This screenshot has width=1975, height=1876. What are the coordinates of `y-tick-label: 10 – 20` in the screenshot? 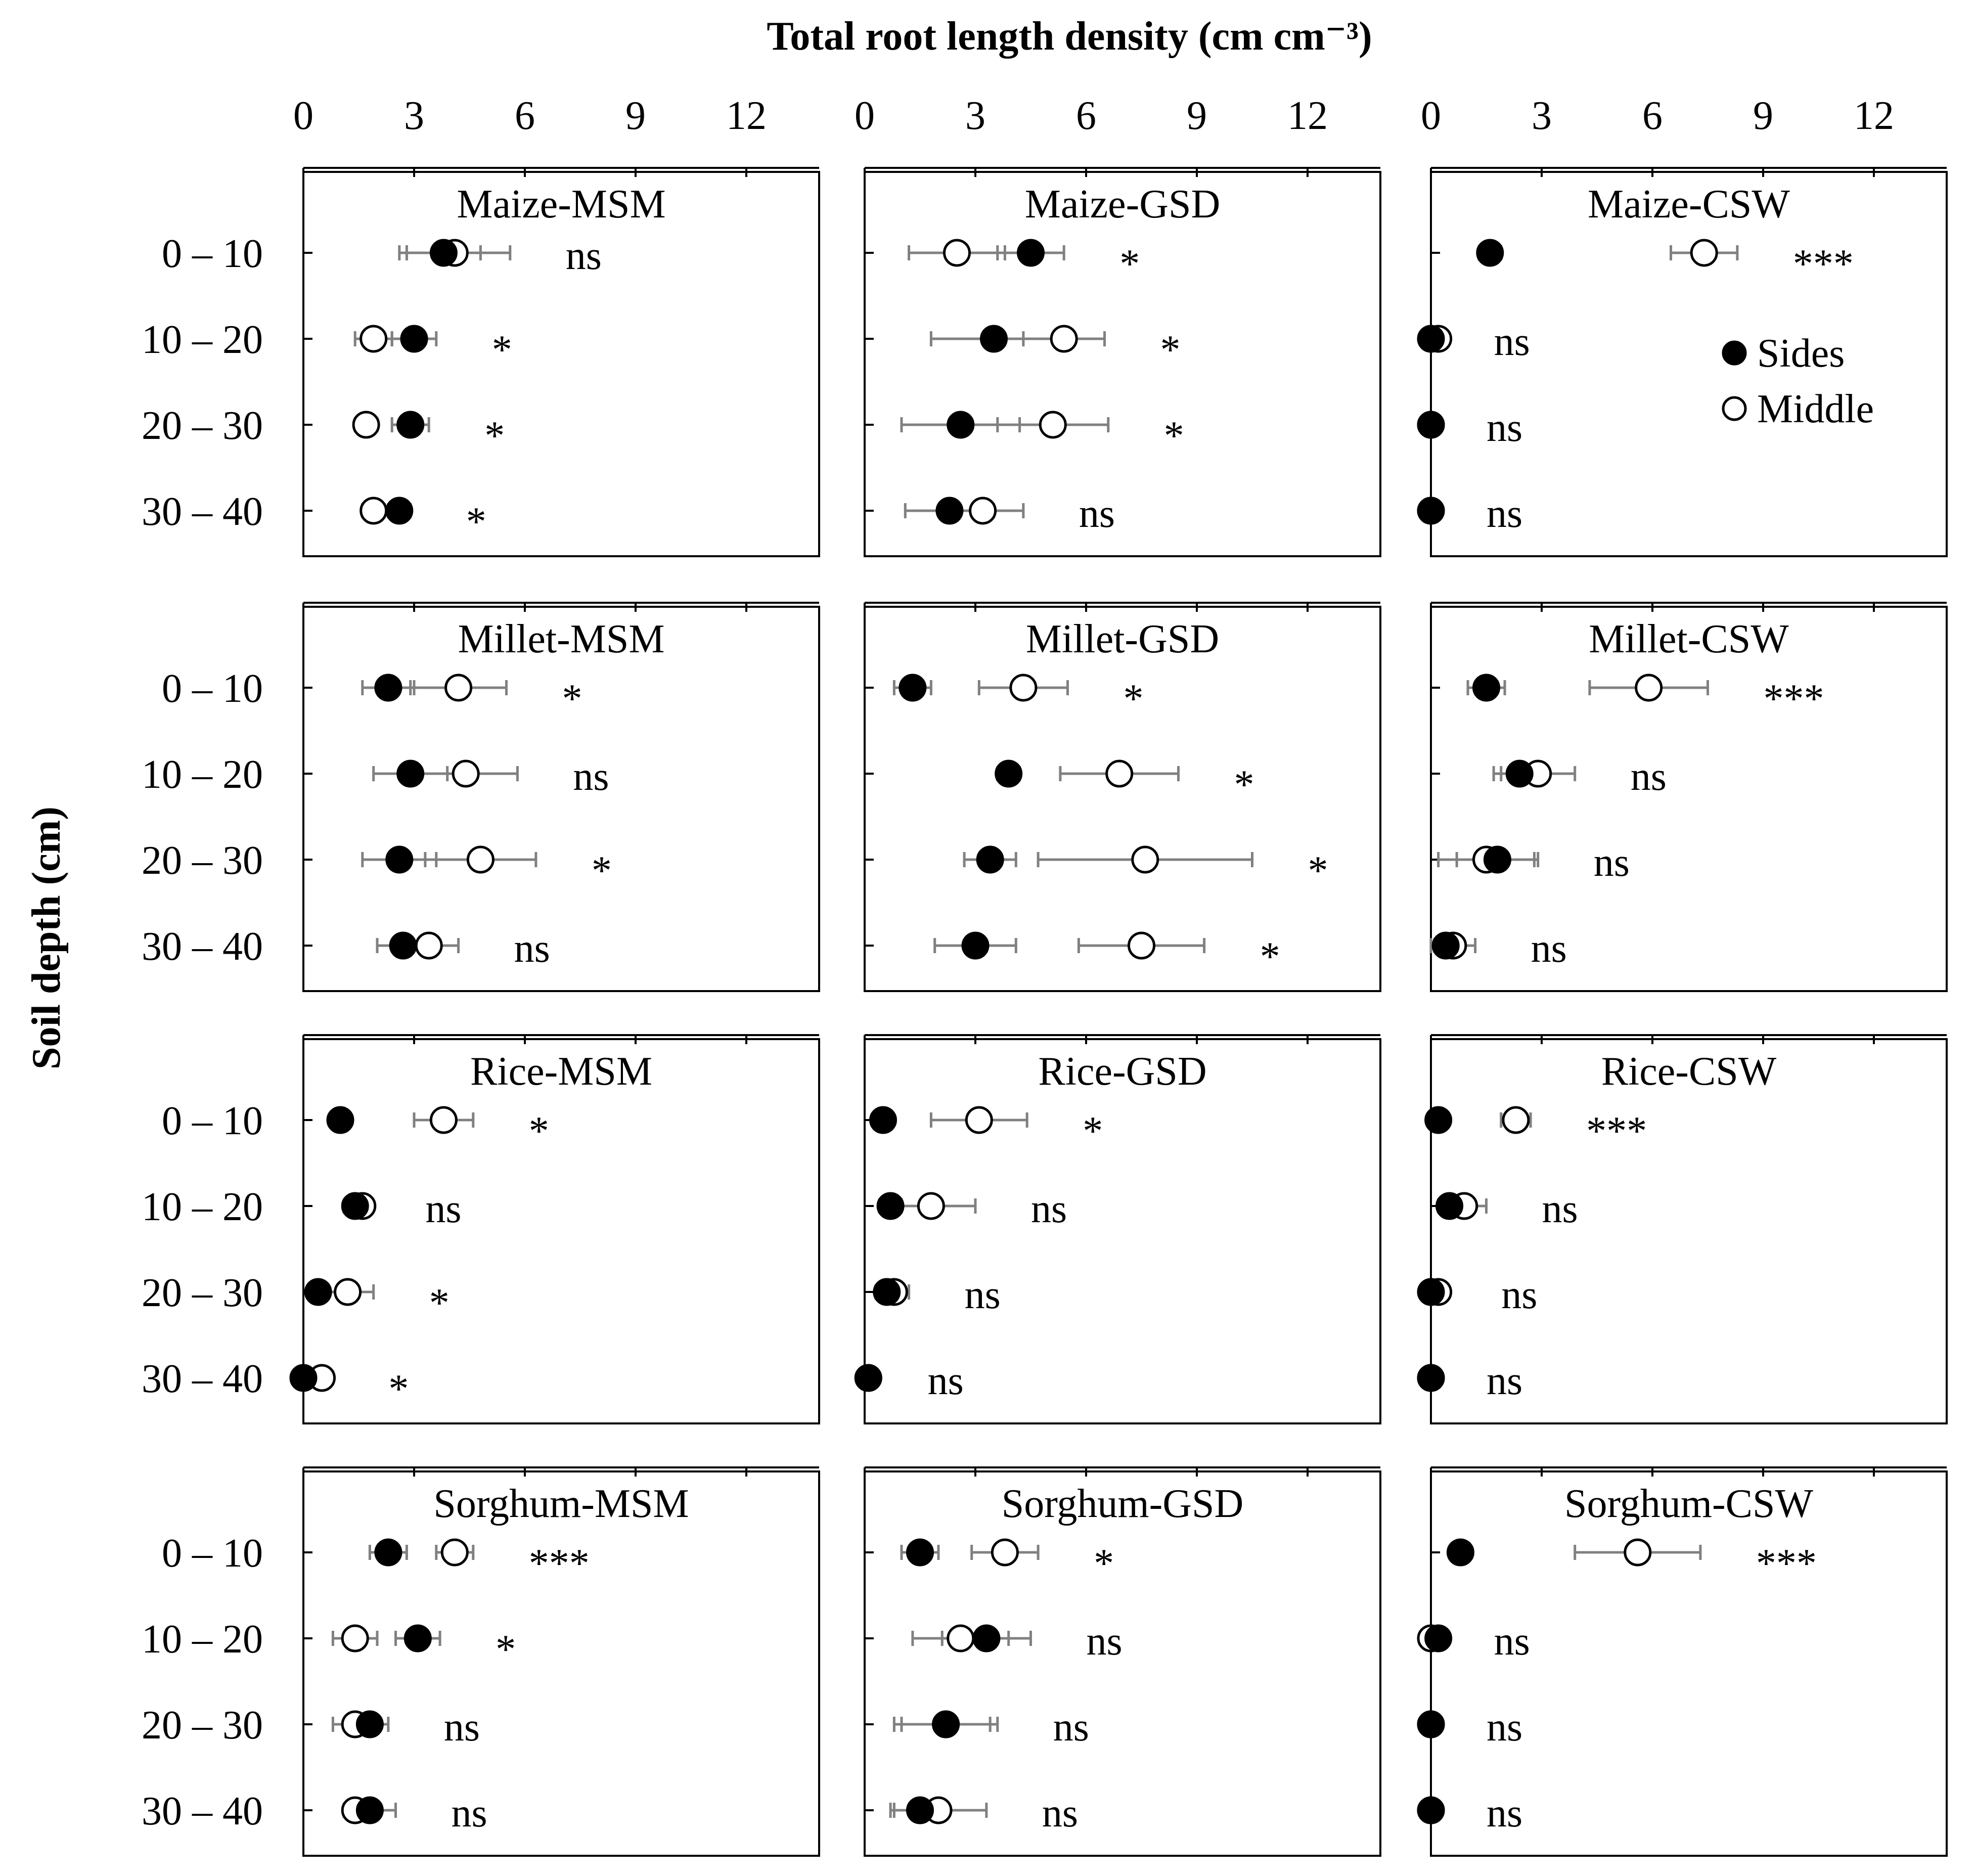 It's located at (202, 1207).